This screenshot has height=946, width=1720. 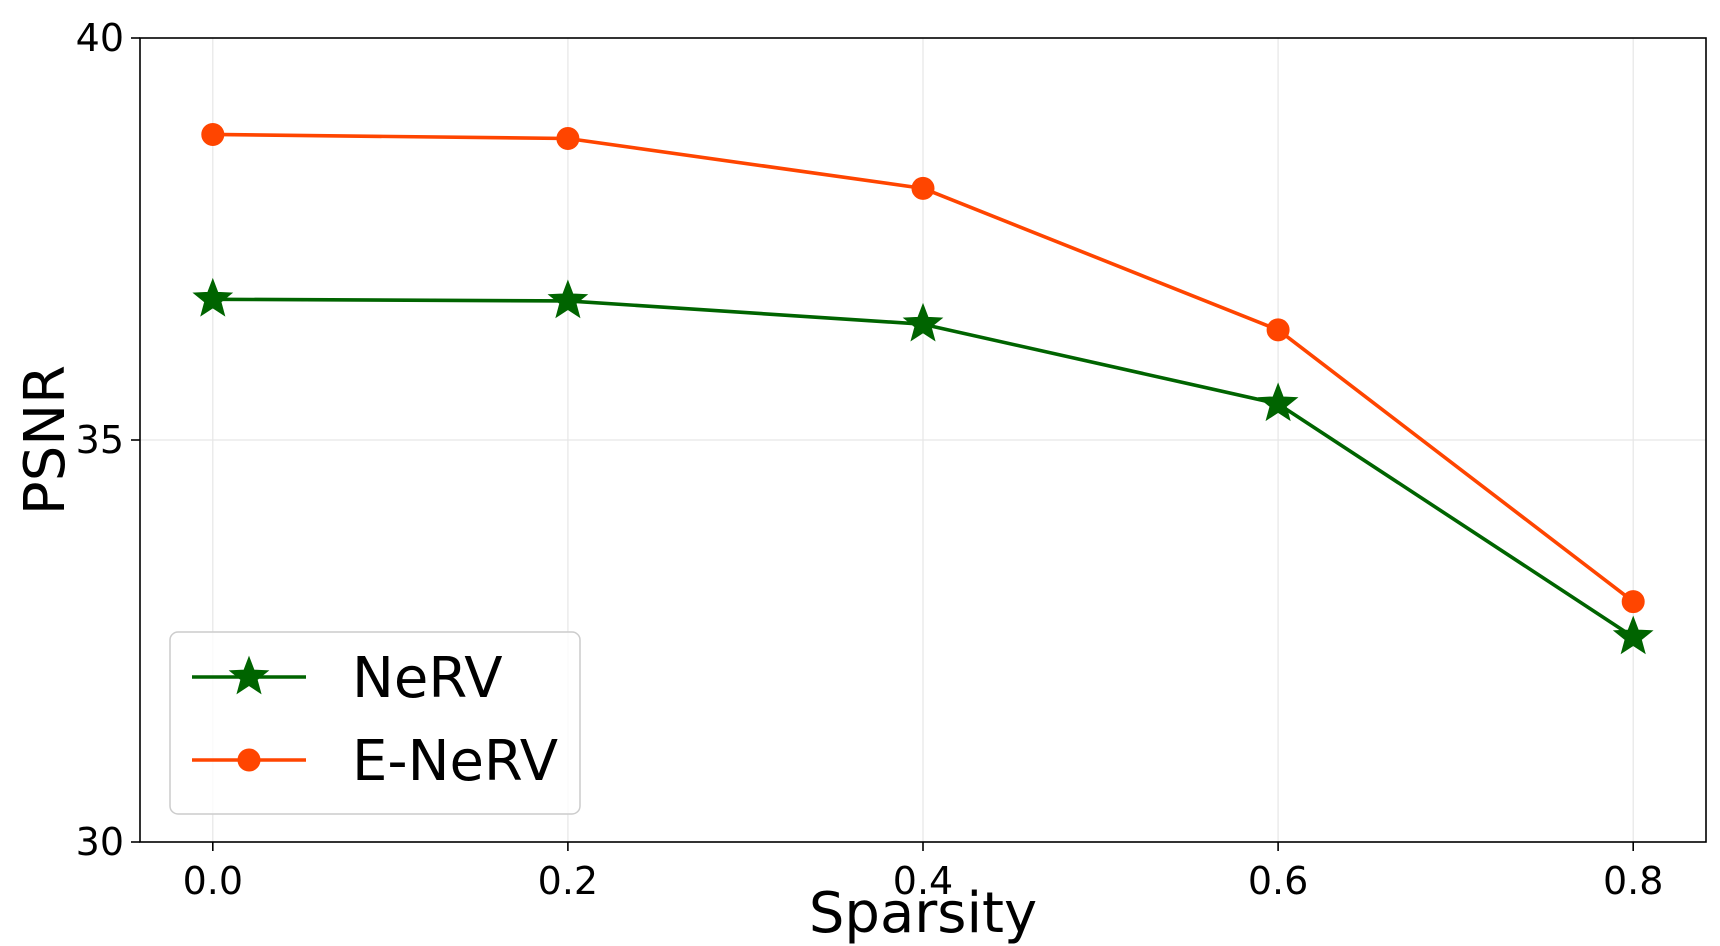 What do you see at coordinates (923, 913) in the screenshot?
I see `x-axis-label: Sparsity` at bounding box center [923, 913].